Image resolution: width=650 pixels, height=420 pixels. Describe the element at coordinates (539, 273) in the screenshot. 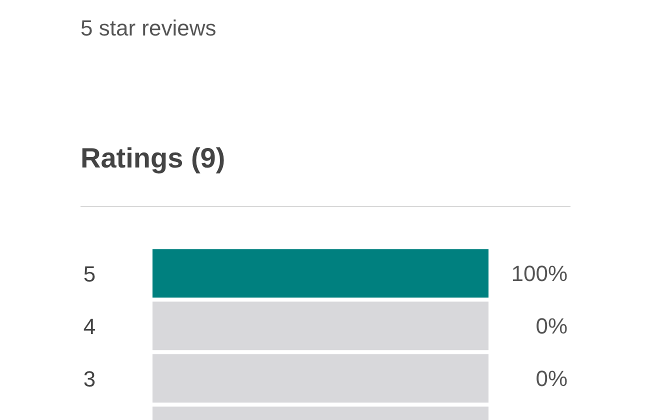

I see `data-label: 100%` at that location.